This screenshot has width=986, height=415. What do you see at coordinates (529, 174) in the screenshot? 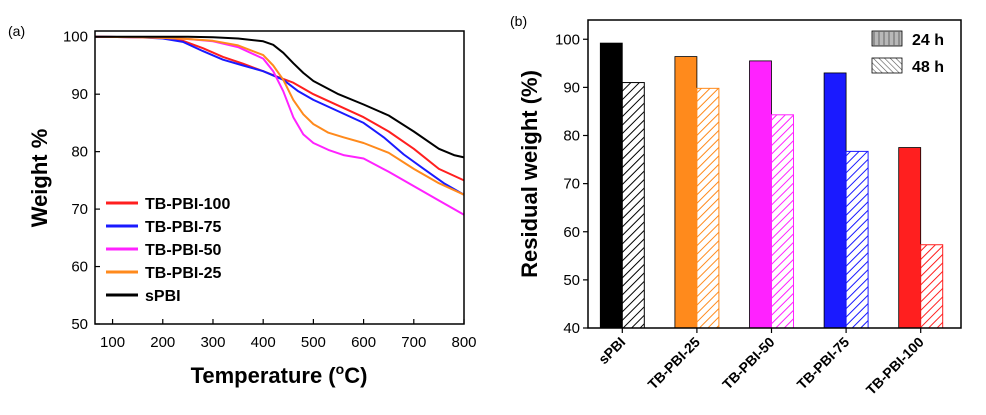
I see `panel-b-y-axis-title: Residual weight (%)` at bounding box center [529, 174].